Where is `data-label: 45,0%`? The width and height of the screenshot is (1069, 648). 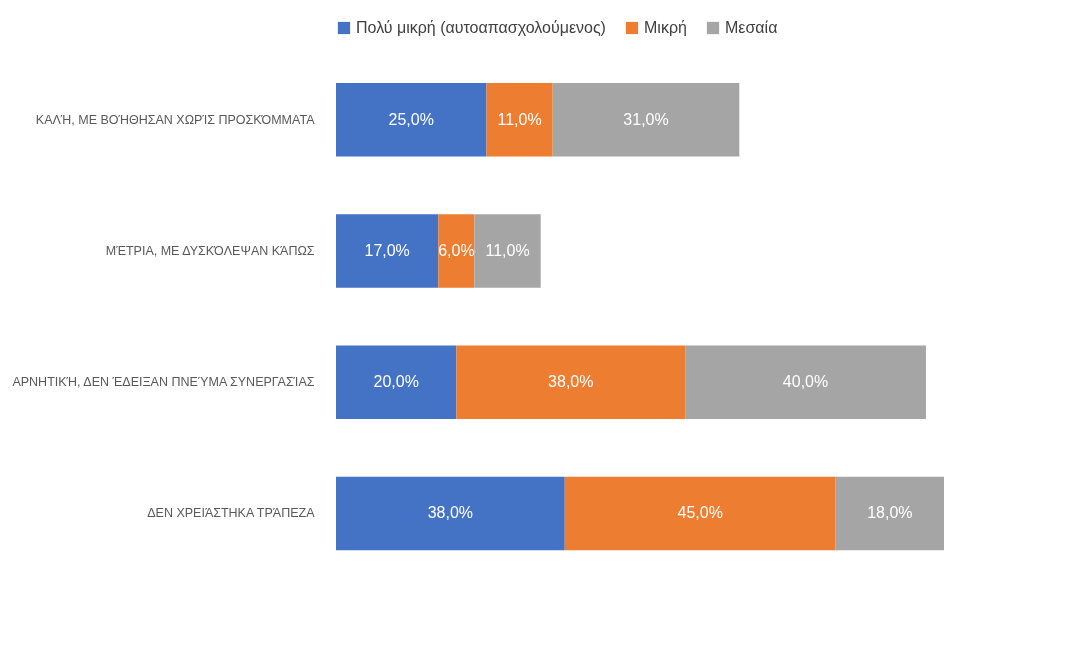 data-label: 45,0% is located at coordinates (700, 513).